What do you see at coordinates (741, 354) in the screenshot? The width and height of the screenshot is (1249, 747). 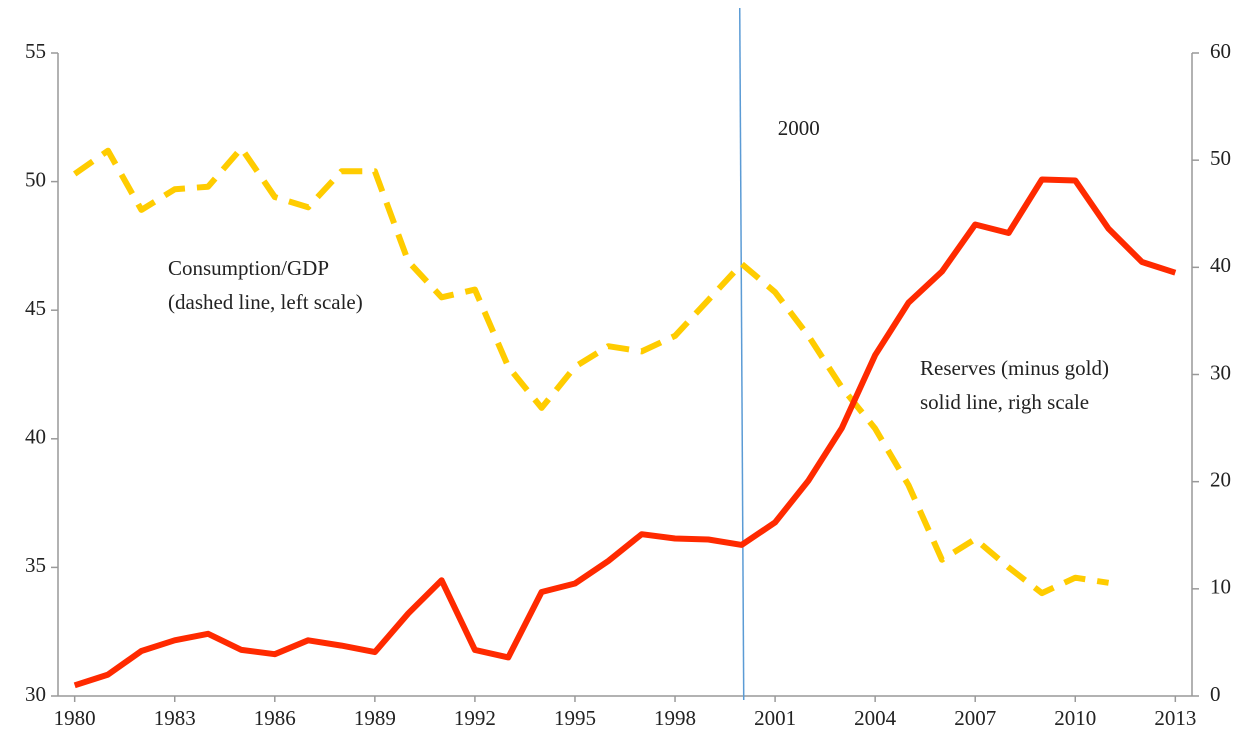 I see `marker-line` at bounding box center [741, 354].